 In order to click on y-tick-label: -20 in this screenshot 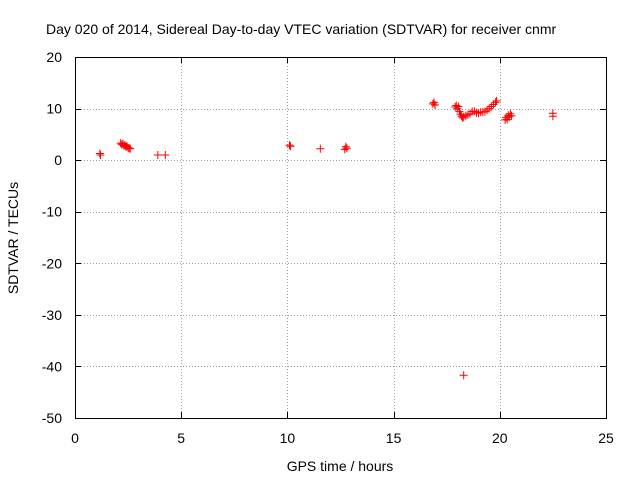, I will do `click(52, 263)`.